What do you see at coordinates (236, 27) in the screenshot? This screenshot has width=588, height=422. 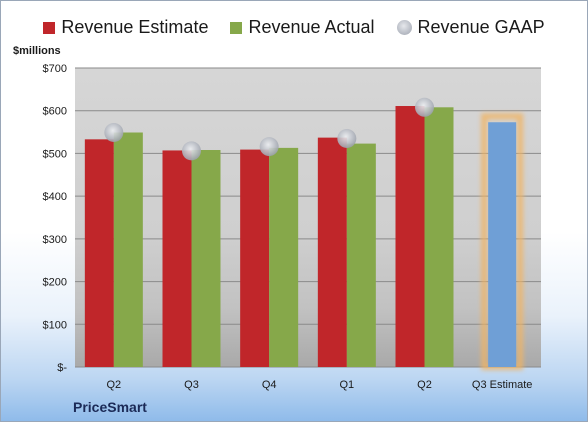 I see `legend-swatch-revenue-actual` at bounding box center [236, 27].